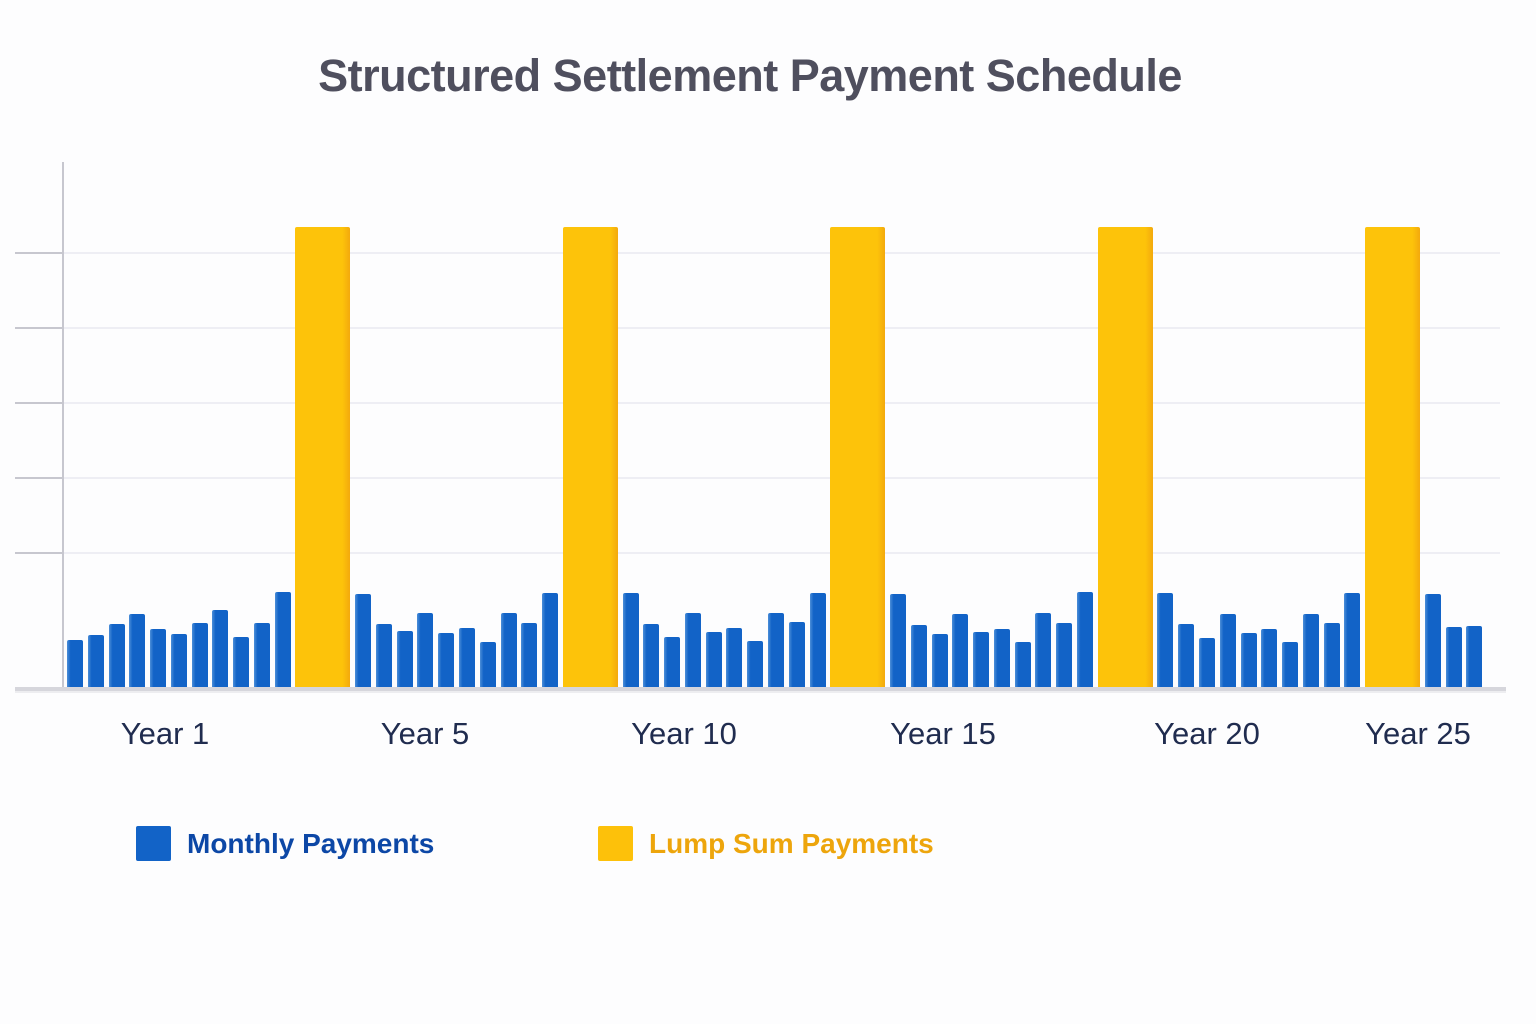 Image resolution: width=1536 pixels, height=1024 pixels. What do you see at coordinates (750, 75) in the screenshot?
I see `chart-title: Structured Settlement Payment Schedule` at bounding box center [750, 75].